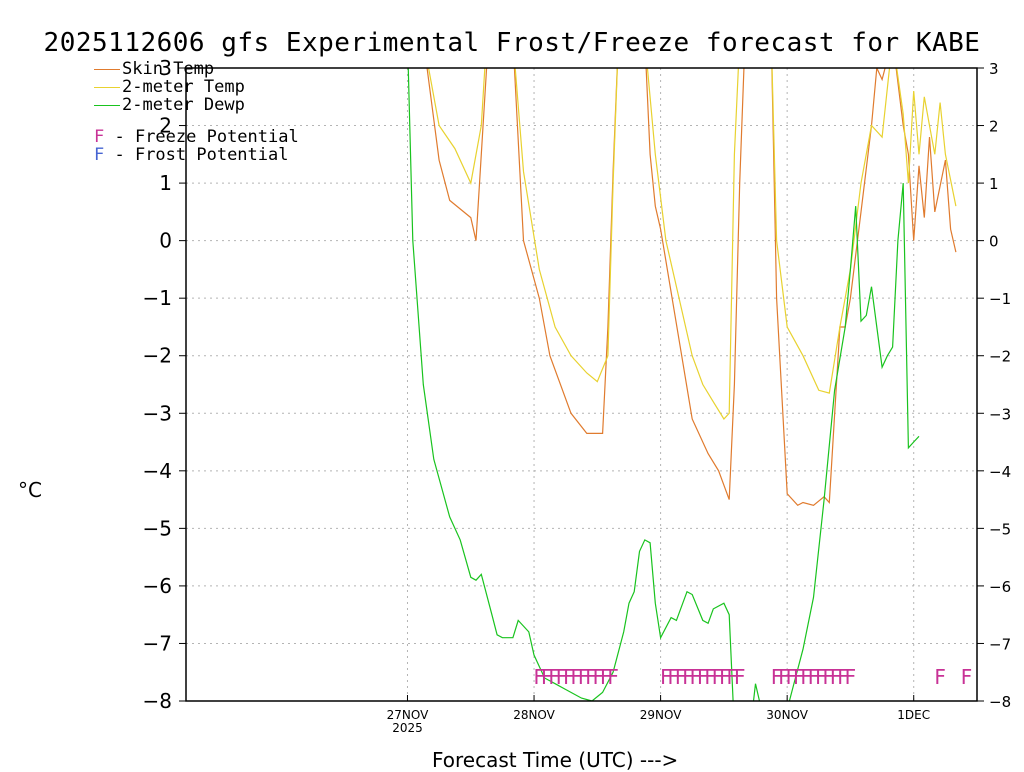 The height and width of the screenshot is (772, 1024). What do you see at coordinates (1000, 414) in the screenshot?
I see `y-tick-label-right: −3` at bounding box center [1000, 414].